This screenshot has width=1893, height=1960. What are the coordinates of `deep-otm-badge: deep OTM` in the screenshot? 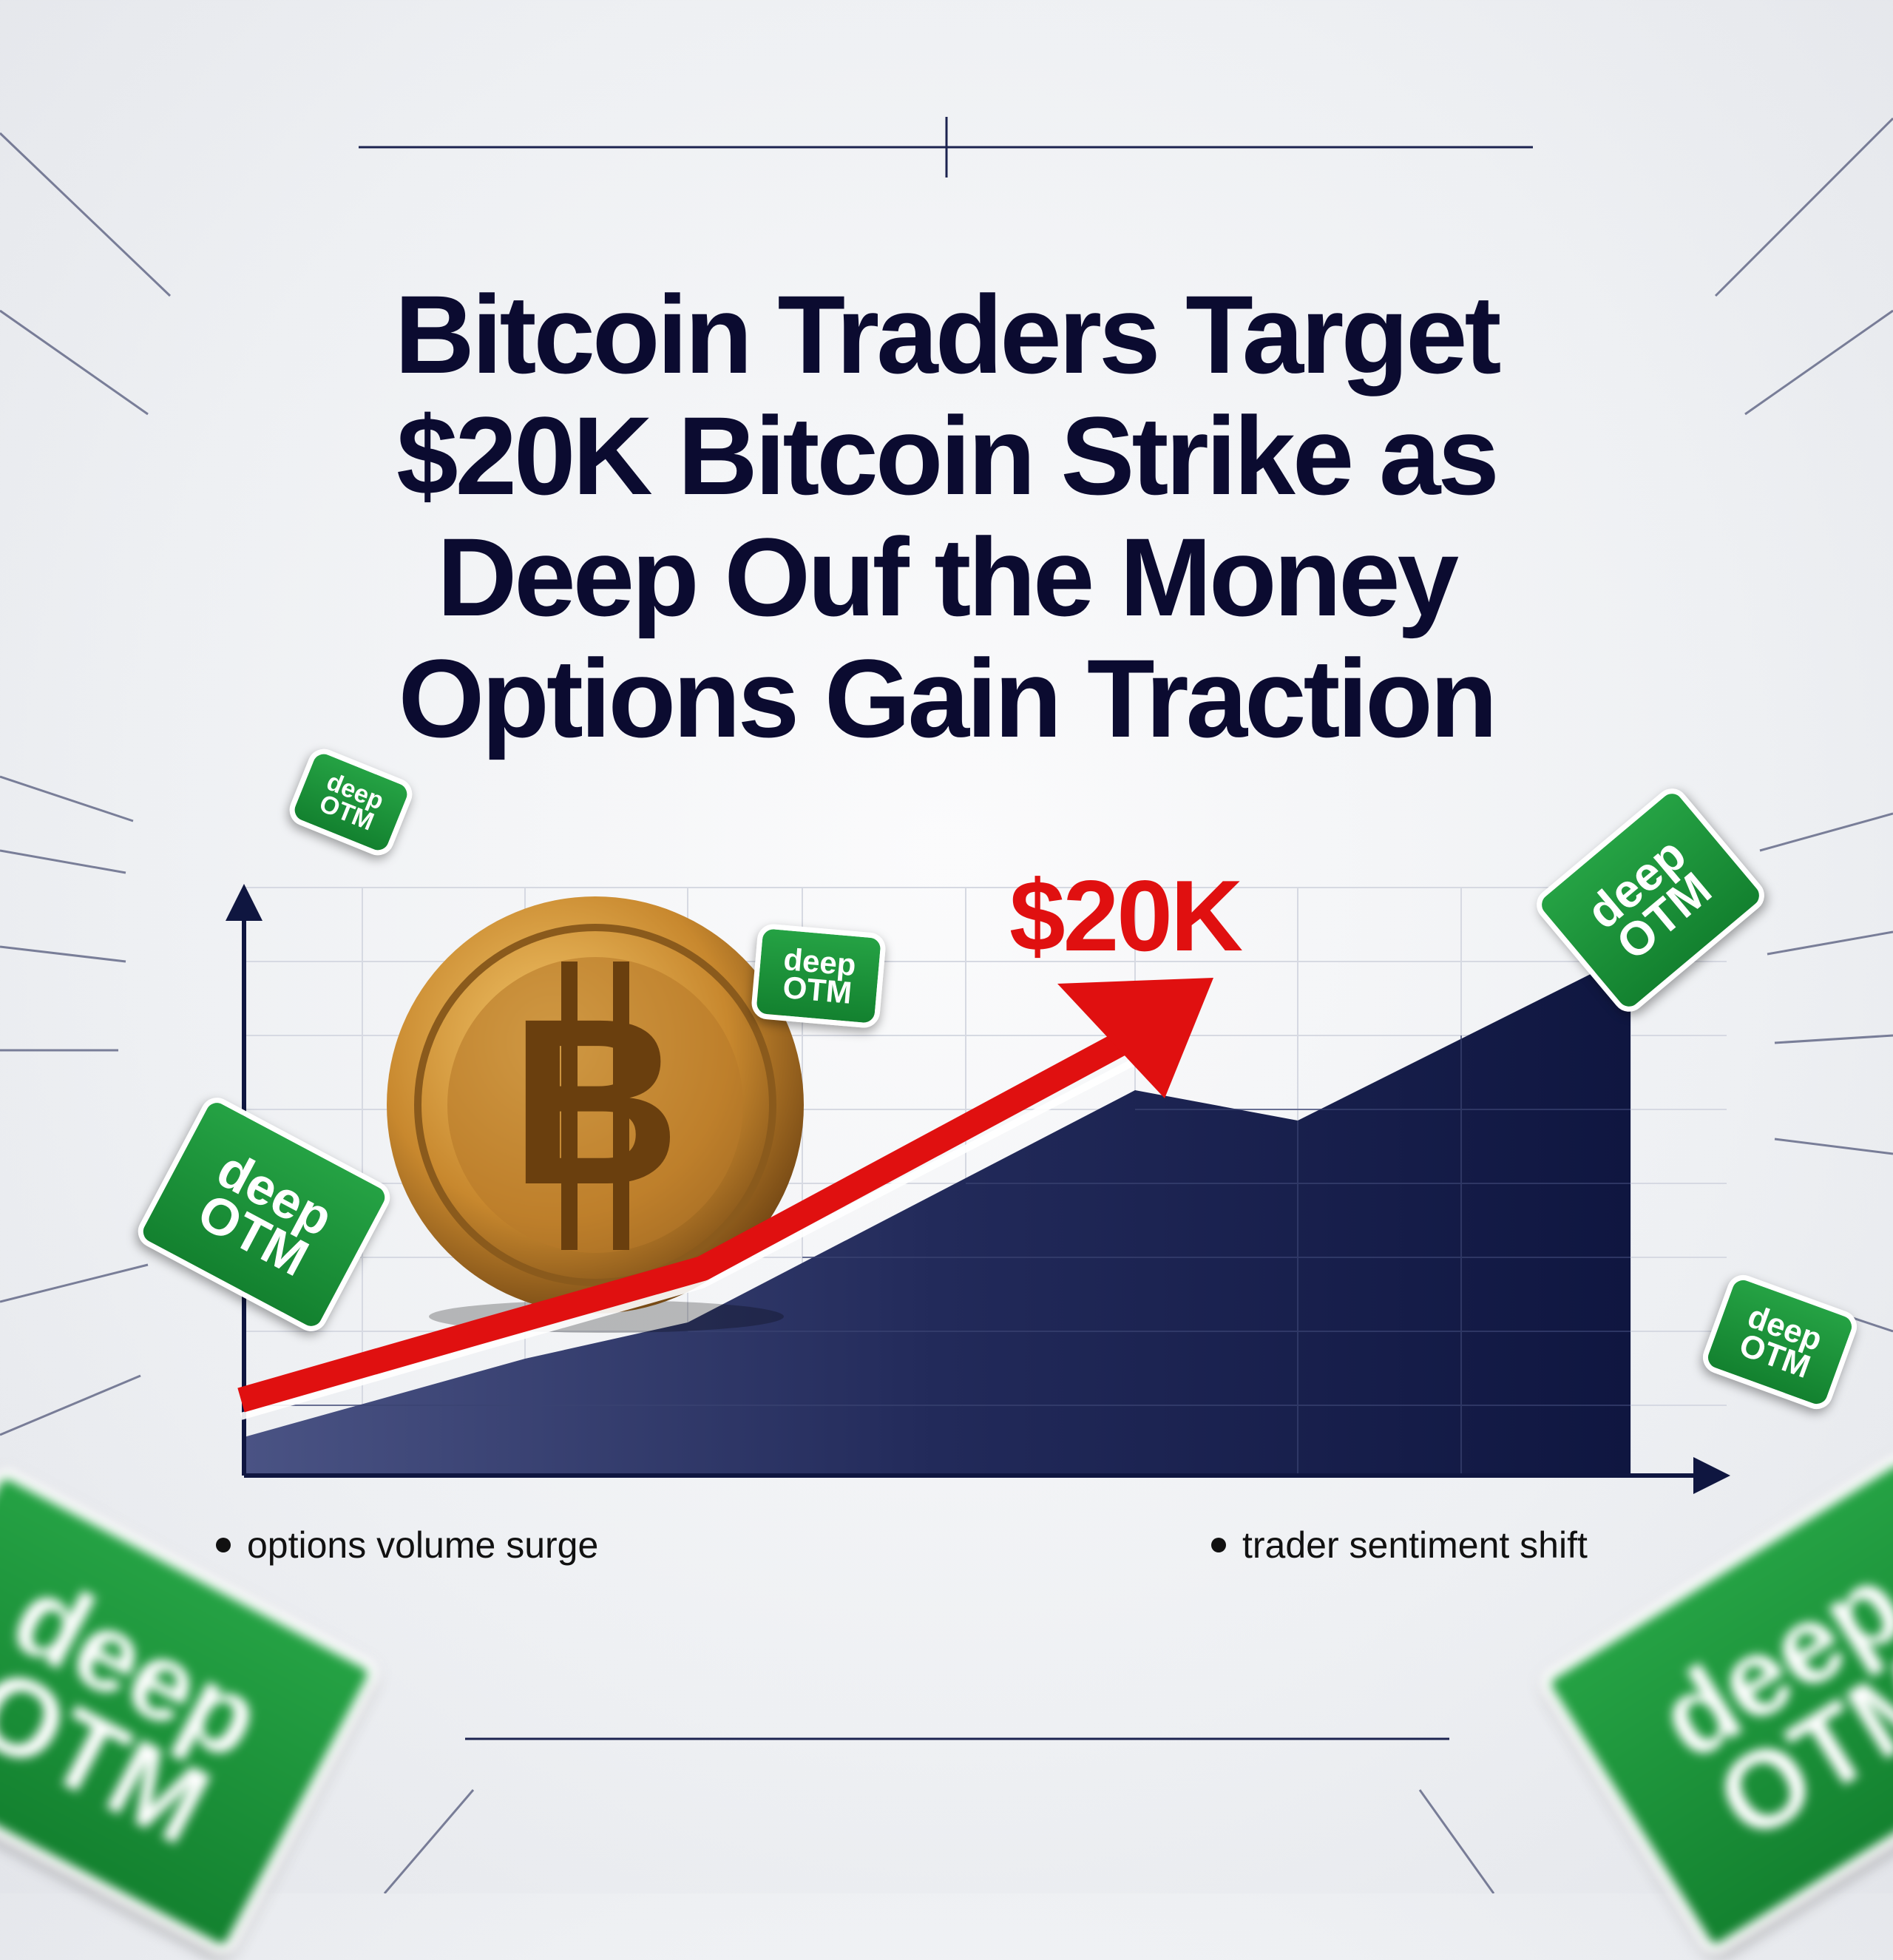 It's located at (818, 976).